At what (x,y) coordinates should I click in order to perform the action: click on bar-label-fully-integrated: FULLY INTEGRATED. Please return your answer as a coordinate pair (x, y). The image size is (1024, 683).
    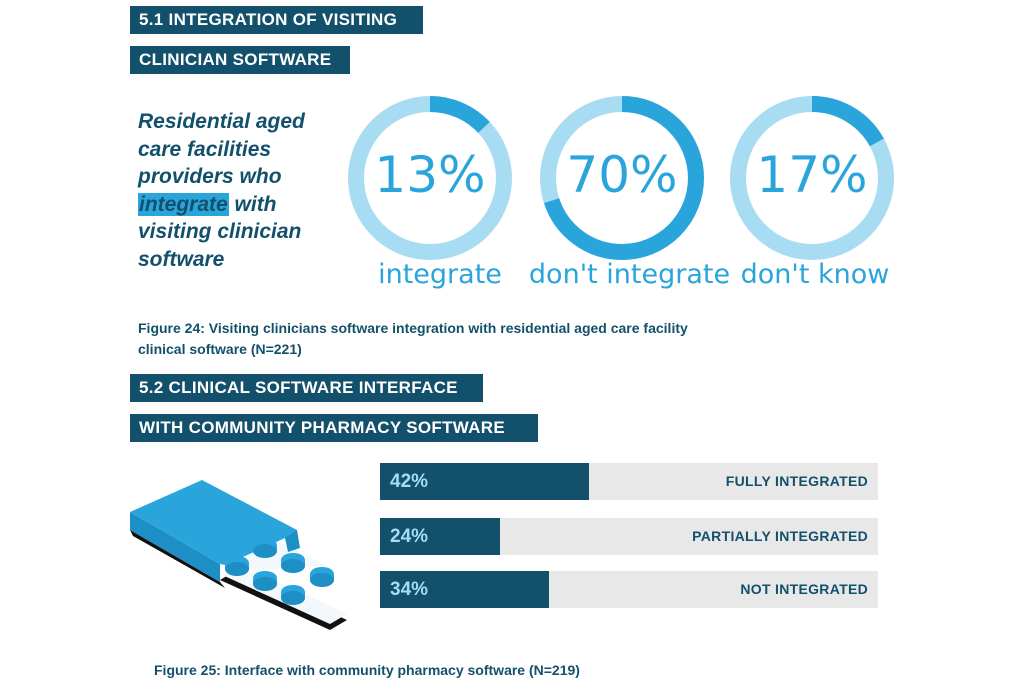
    Looking at the image, I should click on (796, 481).